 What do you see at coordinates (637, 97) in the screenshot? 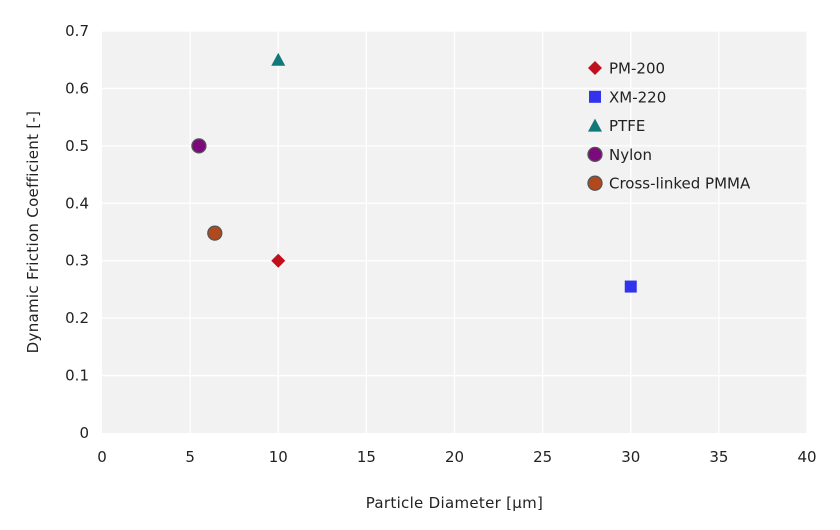
I see `legend-label-xm-220: XM-220` at bounding box center [637, 97].